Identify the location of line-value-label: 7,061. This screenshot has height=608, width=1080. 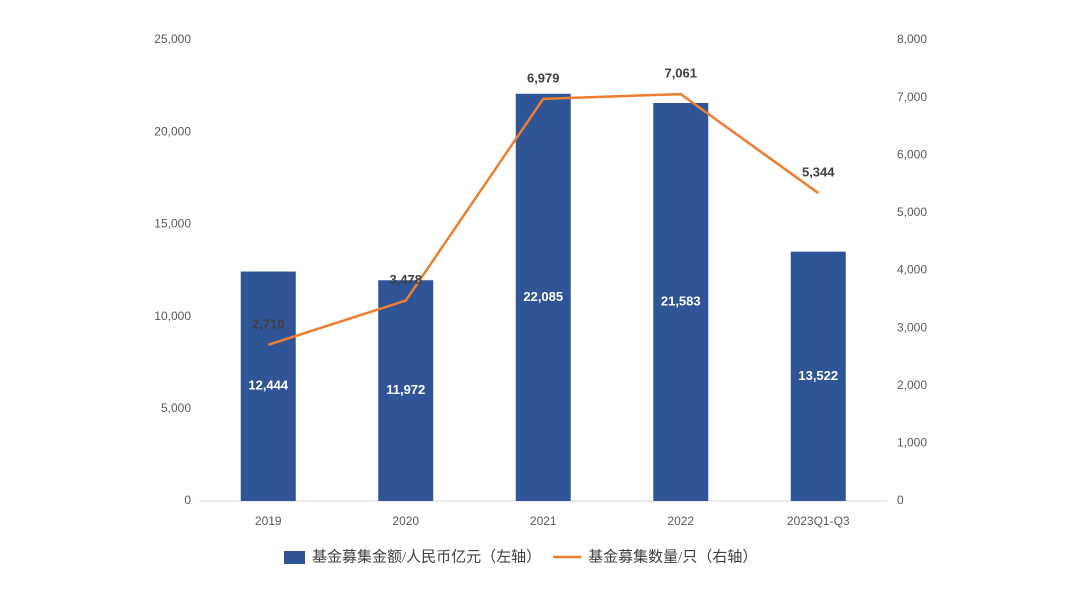
(680, 73).